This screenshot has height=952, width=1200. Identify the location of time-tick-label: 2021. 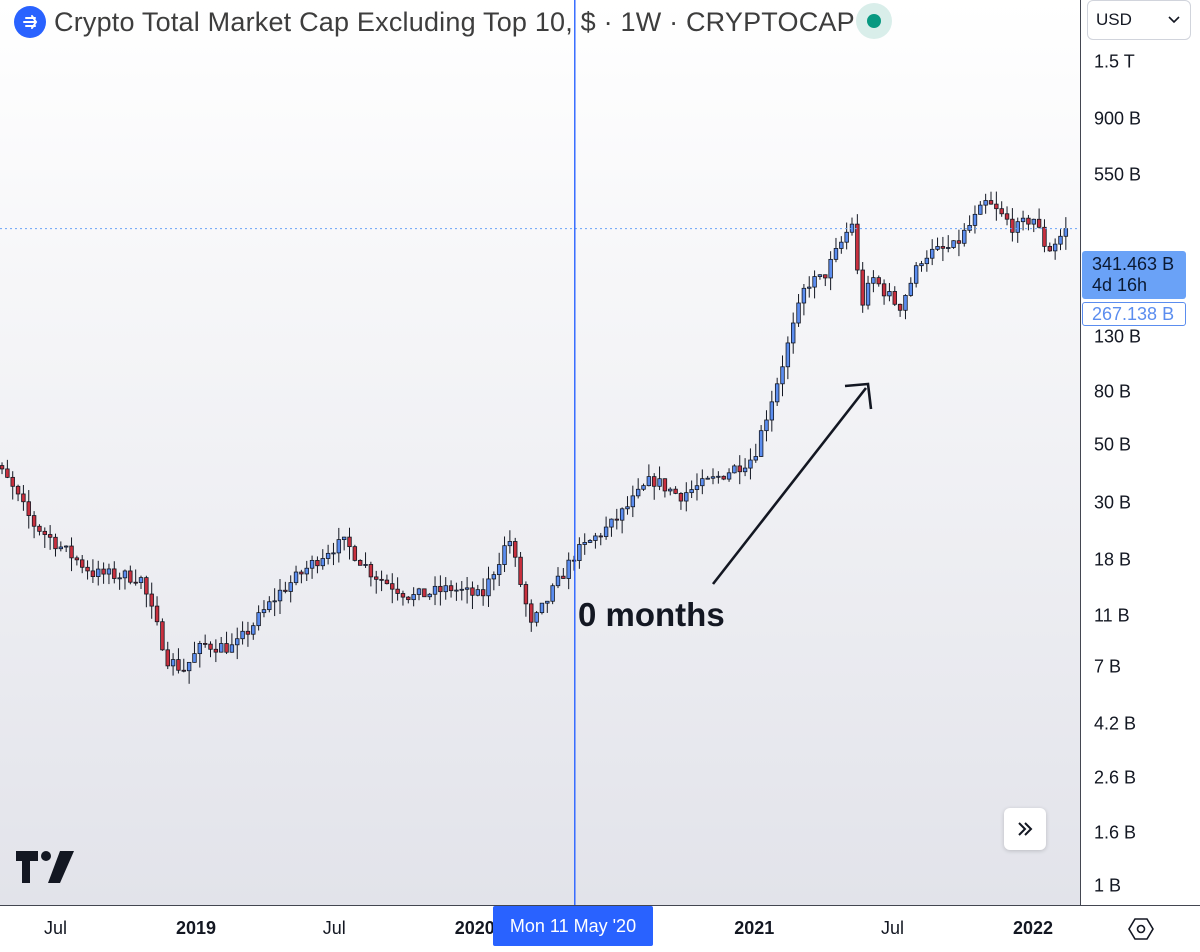
(754, 928).